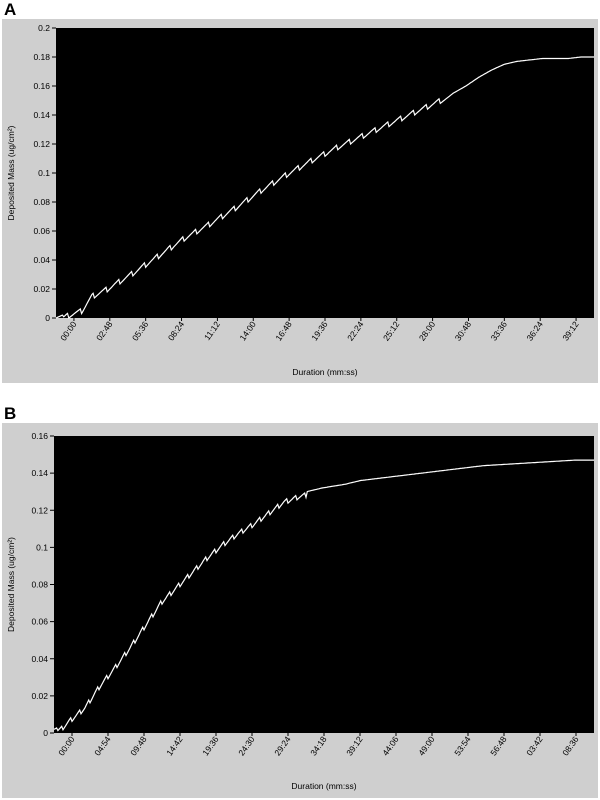 This screenshot has width=600, height=800. I want to click on x-tick-label: 08:36, so click(570, 745).